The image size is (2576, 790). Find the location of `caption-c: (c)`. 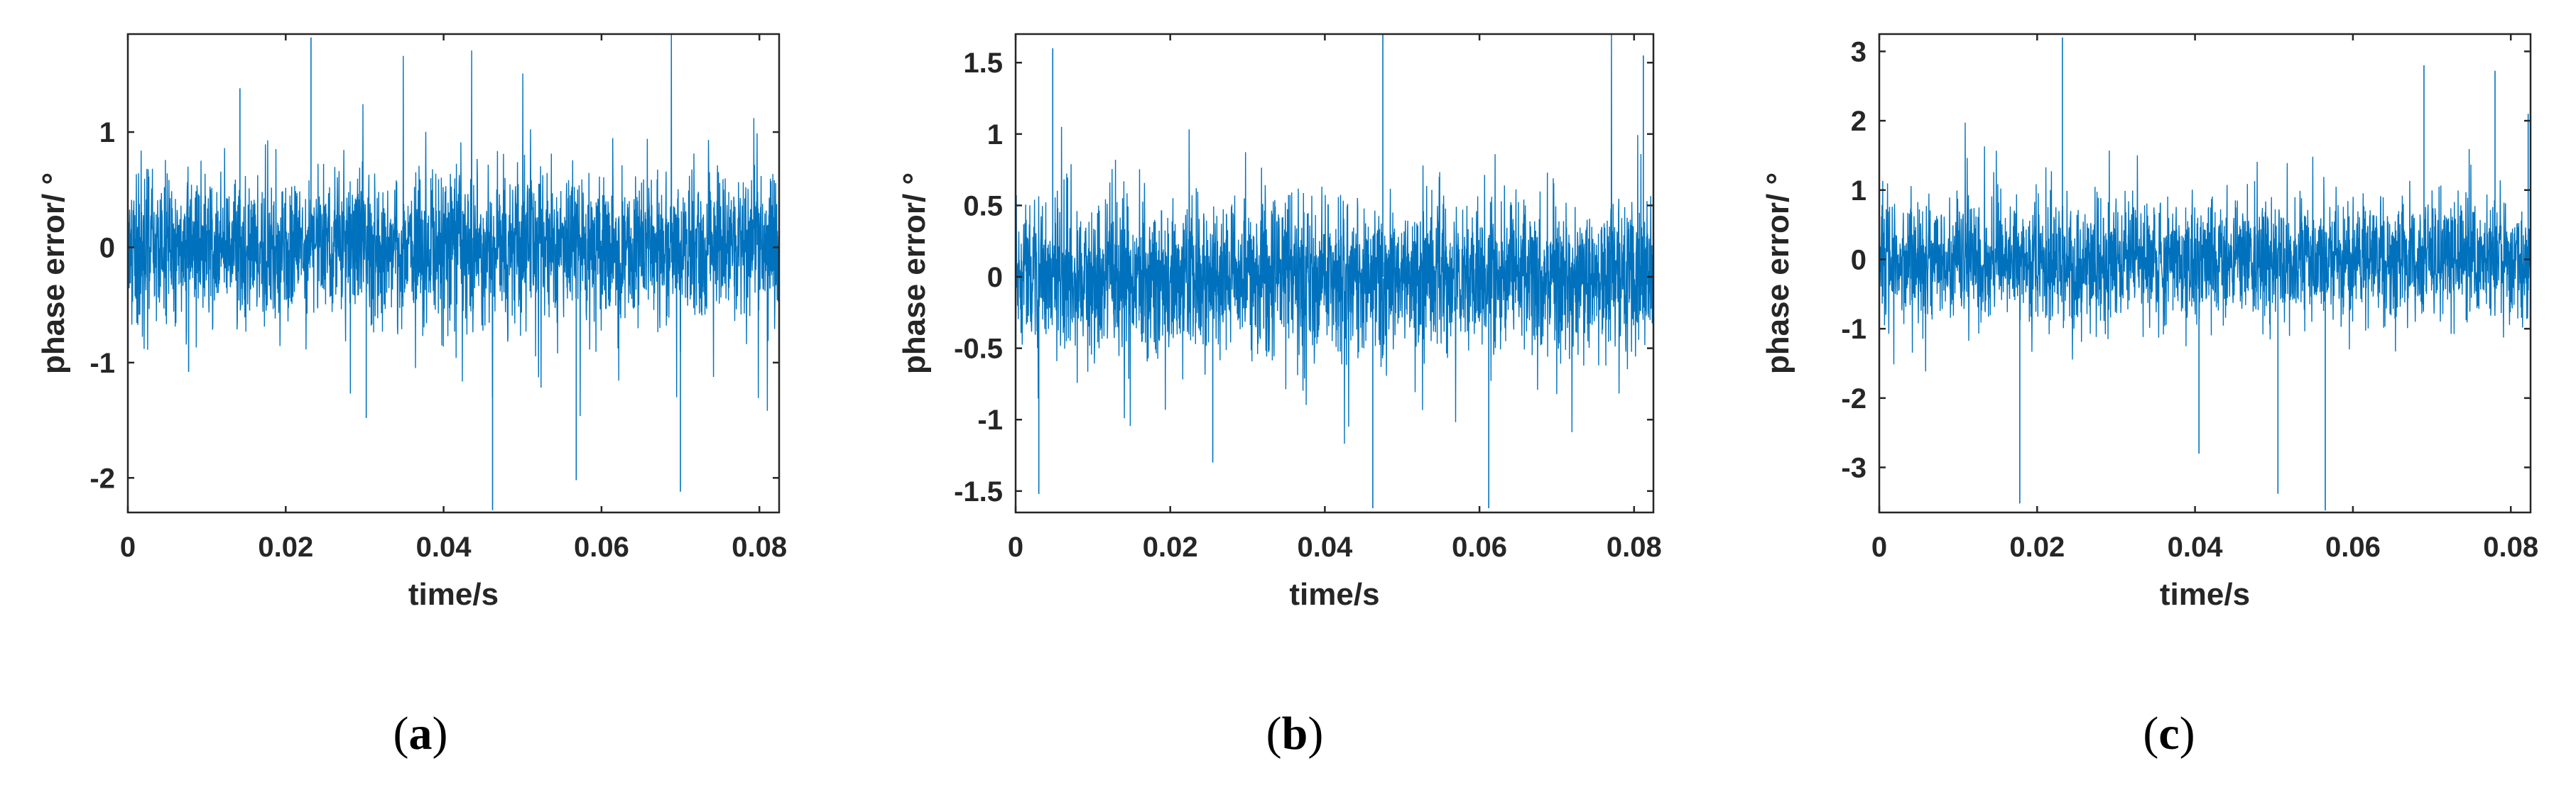

caption-c: (c) is located at coordinates (2169, 733).